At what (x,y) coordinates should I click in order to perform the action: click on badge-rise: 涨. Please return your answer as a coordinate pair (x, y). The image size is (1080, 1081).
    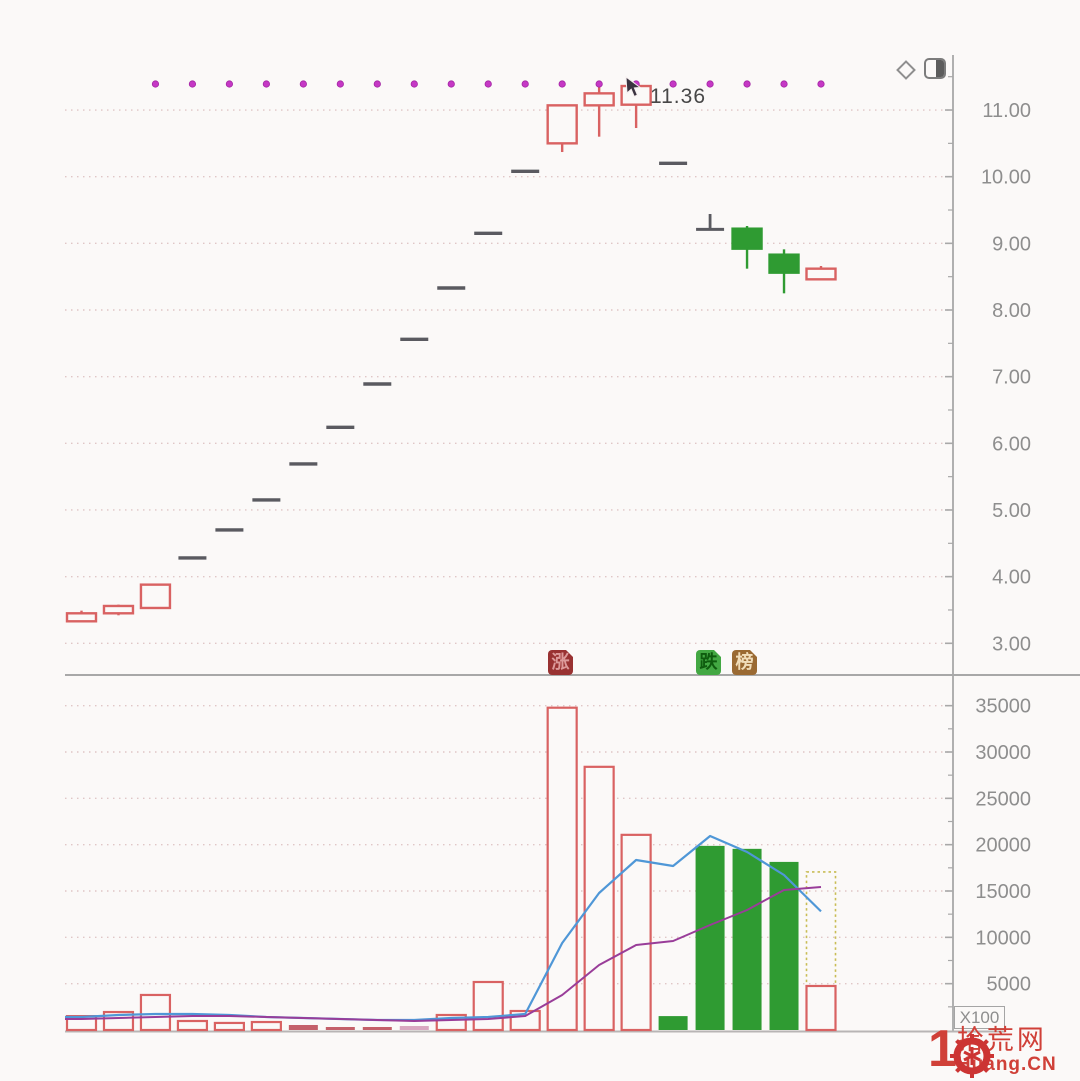
    Looking at the image, I should click on (560, 662).